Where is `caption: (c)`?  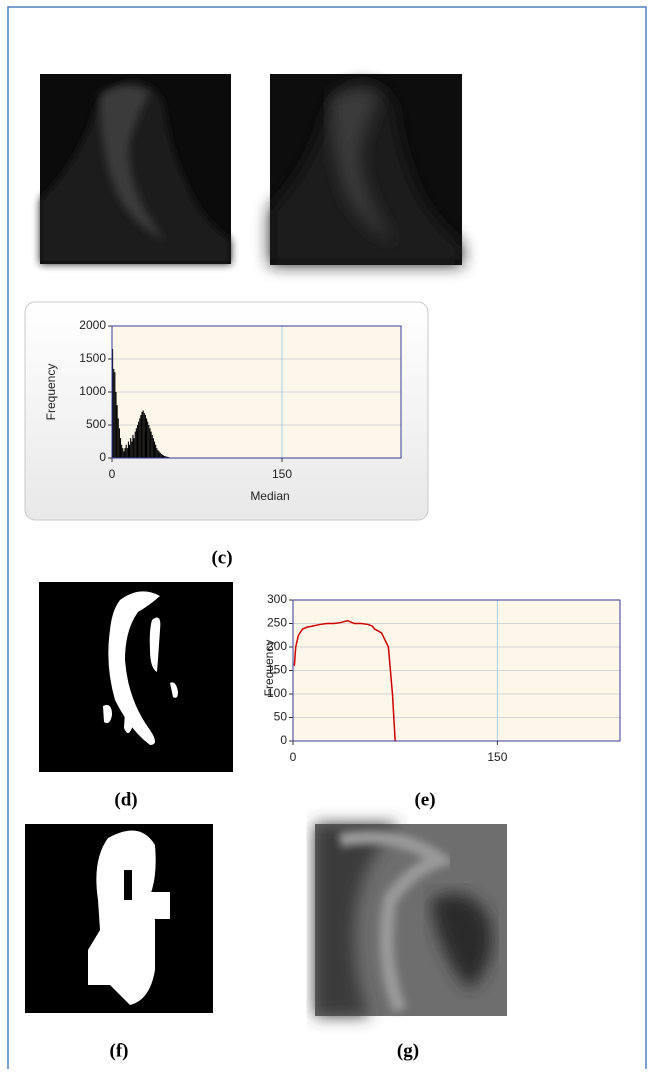
caption: (c) is located at coordinates (221, 557).